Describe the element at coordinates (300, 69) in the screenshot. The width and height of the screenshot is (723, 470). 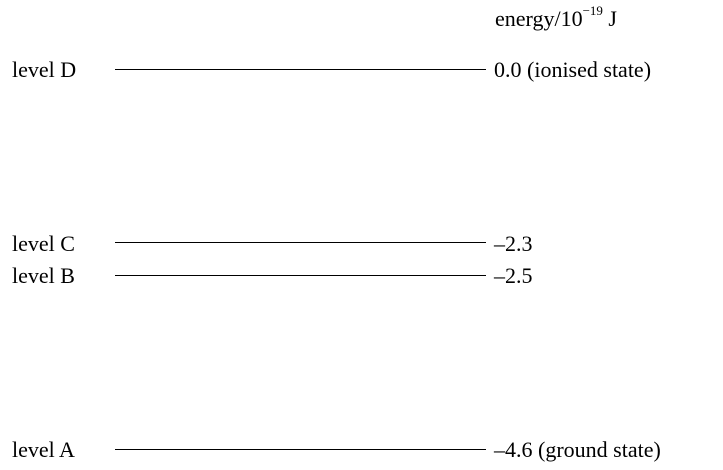
I see `level-d-line` at that location.